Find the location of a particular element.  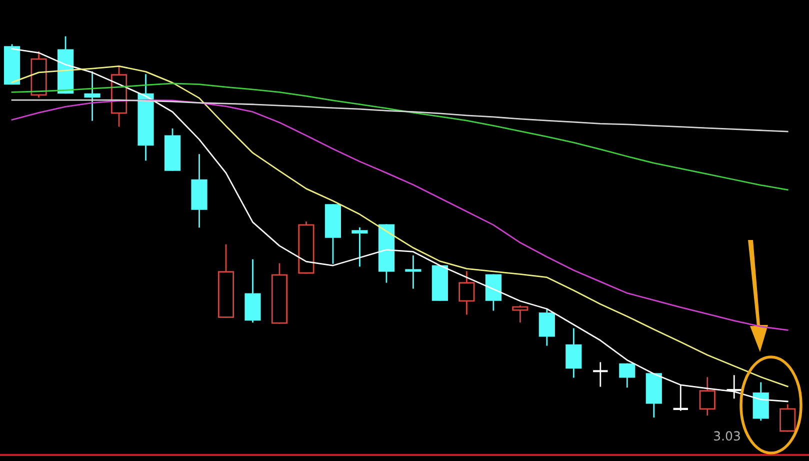

text: 3.03 is located at coordinates (727, 436).